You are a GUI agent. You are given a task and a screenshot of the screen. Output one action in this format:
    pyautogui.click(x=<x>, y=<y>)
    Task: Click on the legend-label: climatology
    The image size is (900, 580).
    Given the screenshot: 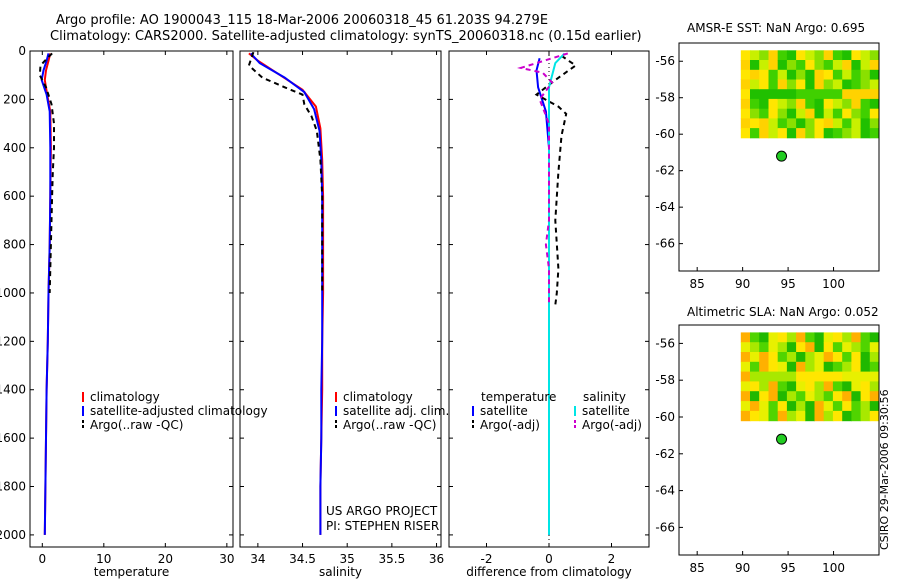 What is the action you would take?
    pyautogui.click(x=125, y=397)
    